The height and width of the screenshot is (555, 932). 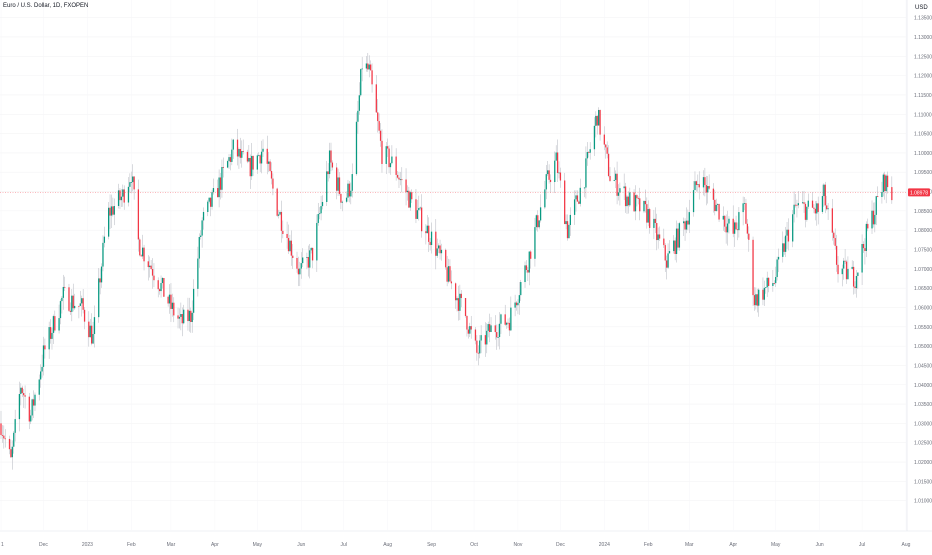 I want to click on price-tick-label: 1.05000, so click(x=923, y=347).